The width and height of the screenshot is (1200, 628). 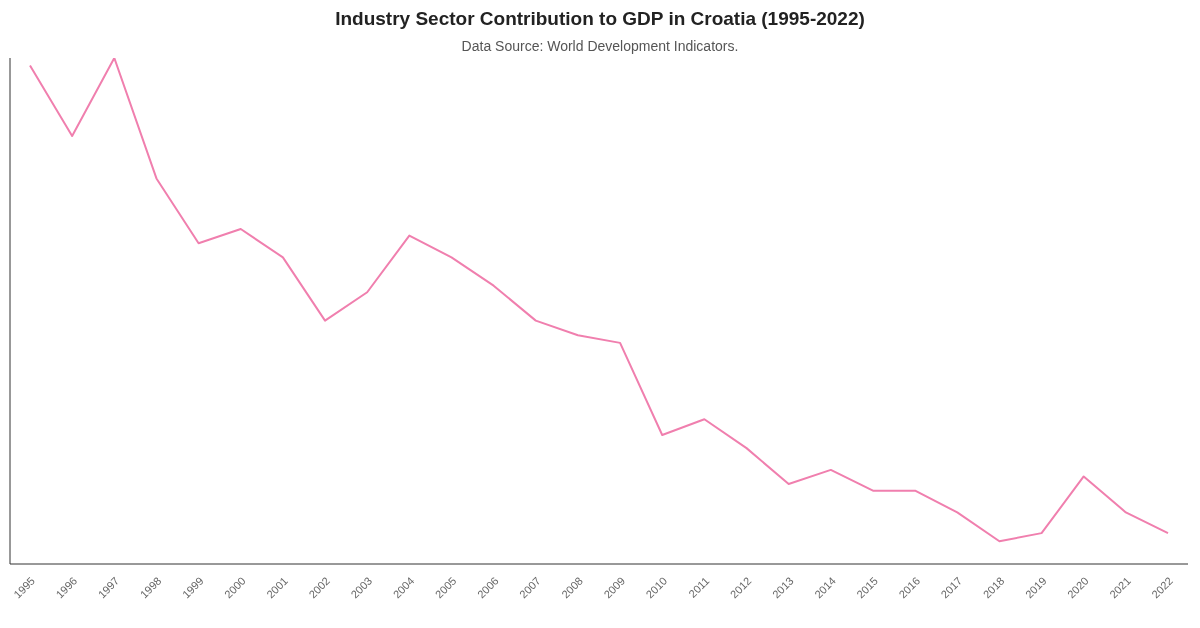 I want to click on chart-subtitle: Data Source: World Development Indicators., so click(x=600, y=46).